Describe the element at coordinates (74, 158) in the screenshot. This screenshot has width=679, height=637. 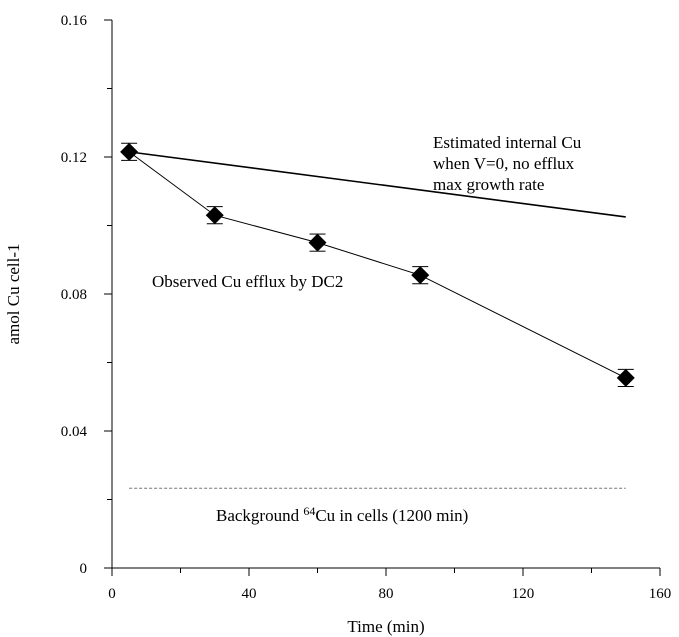
I see `y-tick-label: 0.12` at that location.